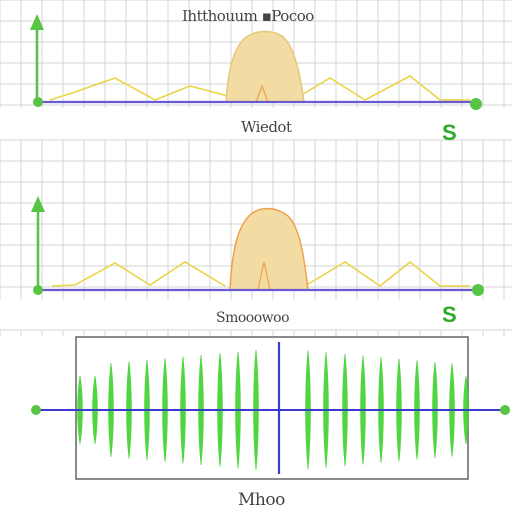 The width and height of the screenshot is (512, 512). What do you see at coordinates (449, 314) in the screenshot?
I see `middle-panel-badge: S` at bounding box center [449, 314].